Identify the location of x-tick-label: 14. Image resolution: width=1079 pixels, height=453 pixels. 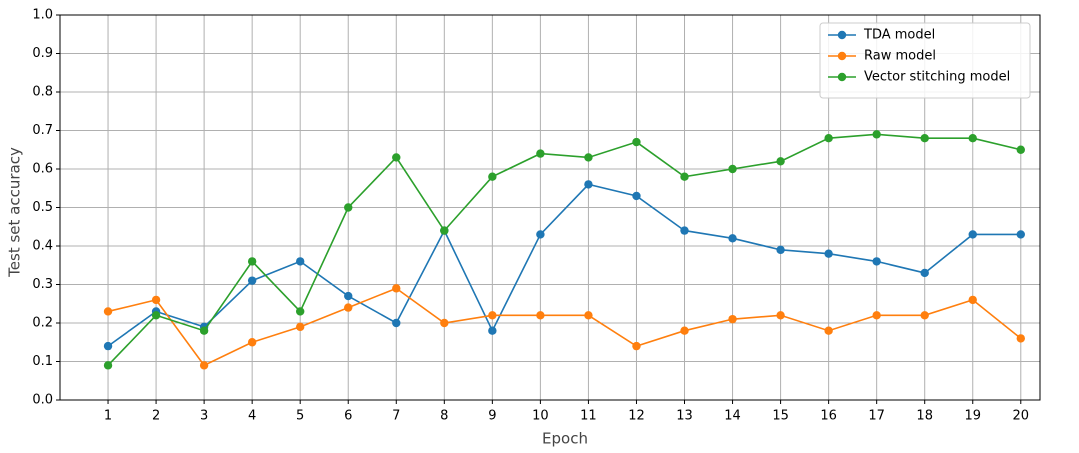
(732, 416).